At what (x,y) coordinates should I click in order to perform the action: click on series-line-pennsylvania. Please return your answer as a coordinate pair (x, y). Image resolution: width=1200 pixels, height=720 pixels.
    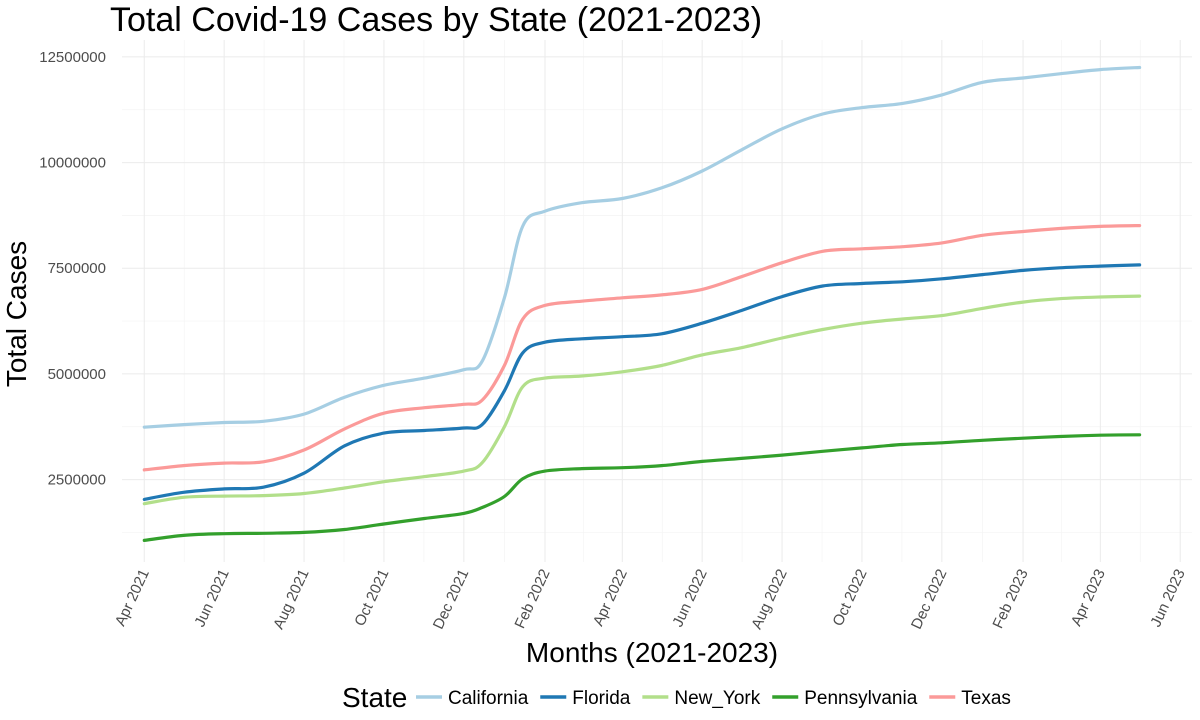
    Looking at the image, I should click on (642, 487).